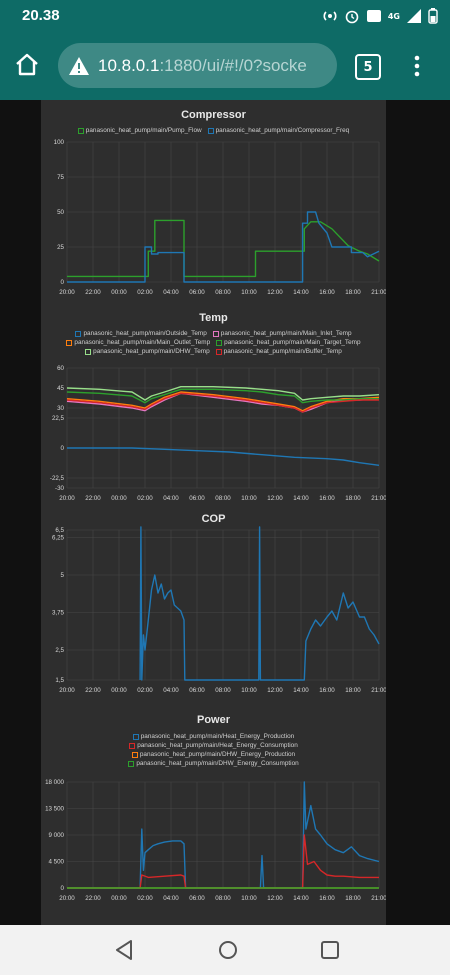 The image size is (450, 975). Describe the element at coordinates (282, 333) in the screenshot. I see `legend-main-inlet-temp: panasonic_heat_pump/main/Main_Inlet_Temp` at that location.